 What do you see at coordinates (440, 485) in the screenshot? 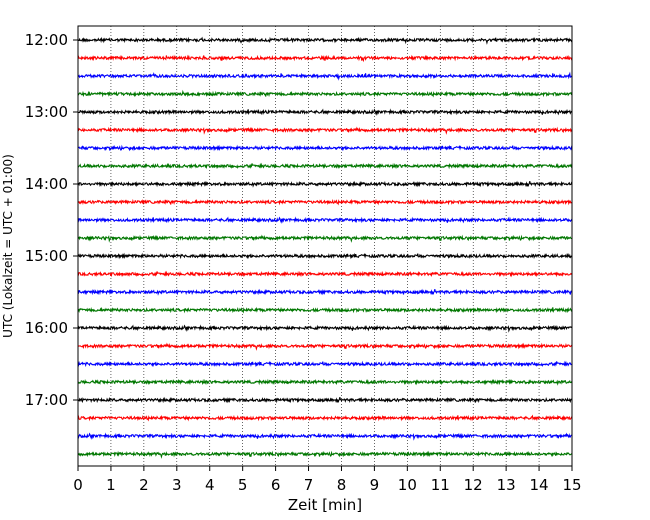
I see `x-tick-label: 11` at bounding box center [440, 485].